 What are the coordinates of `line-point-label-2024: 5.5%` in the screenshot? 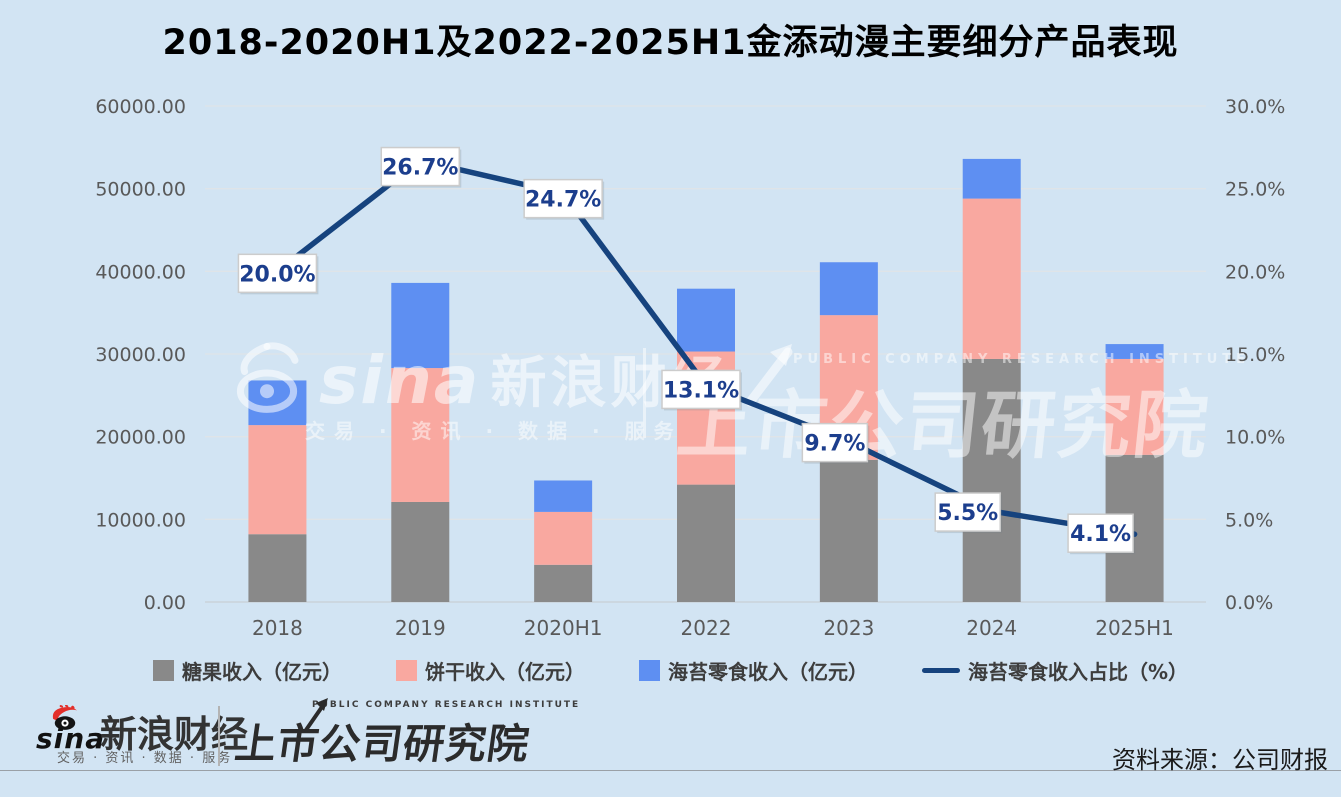 It's located at (968, 513).